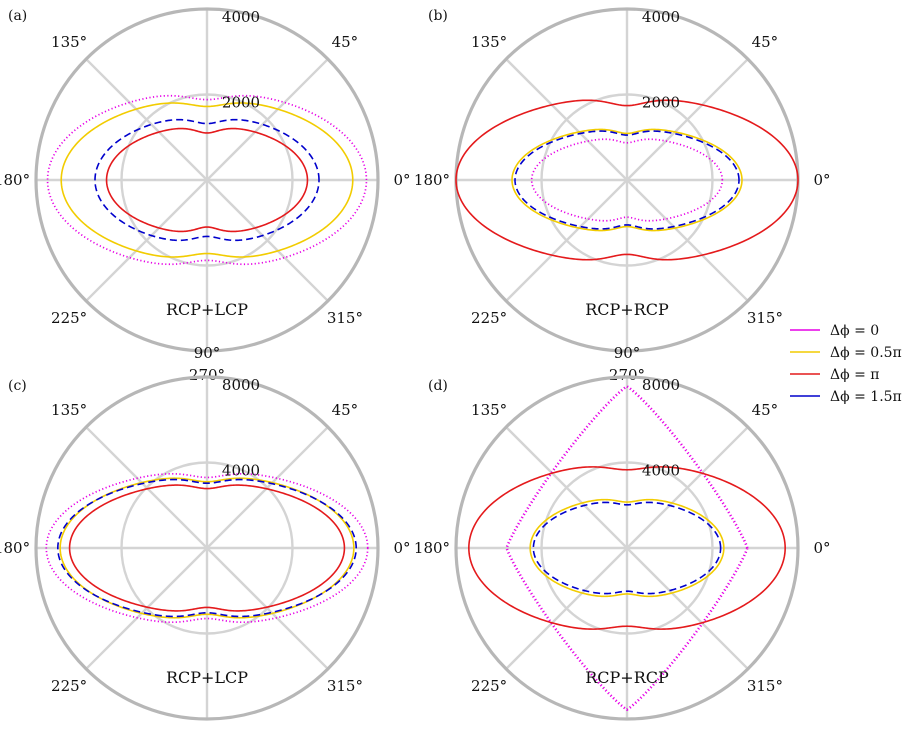 The height and width of the screenshot is (731, 919). Describe the element at coordinates (17, 386) in the screenshot. I see `panel-letter: (c)` at that location.